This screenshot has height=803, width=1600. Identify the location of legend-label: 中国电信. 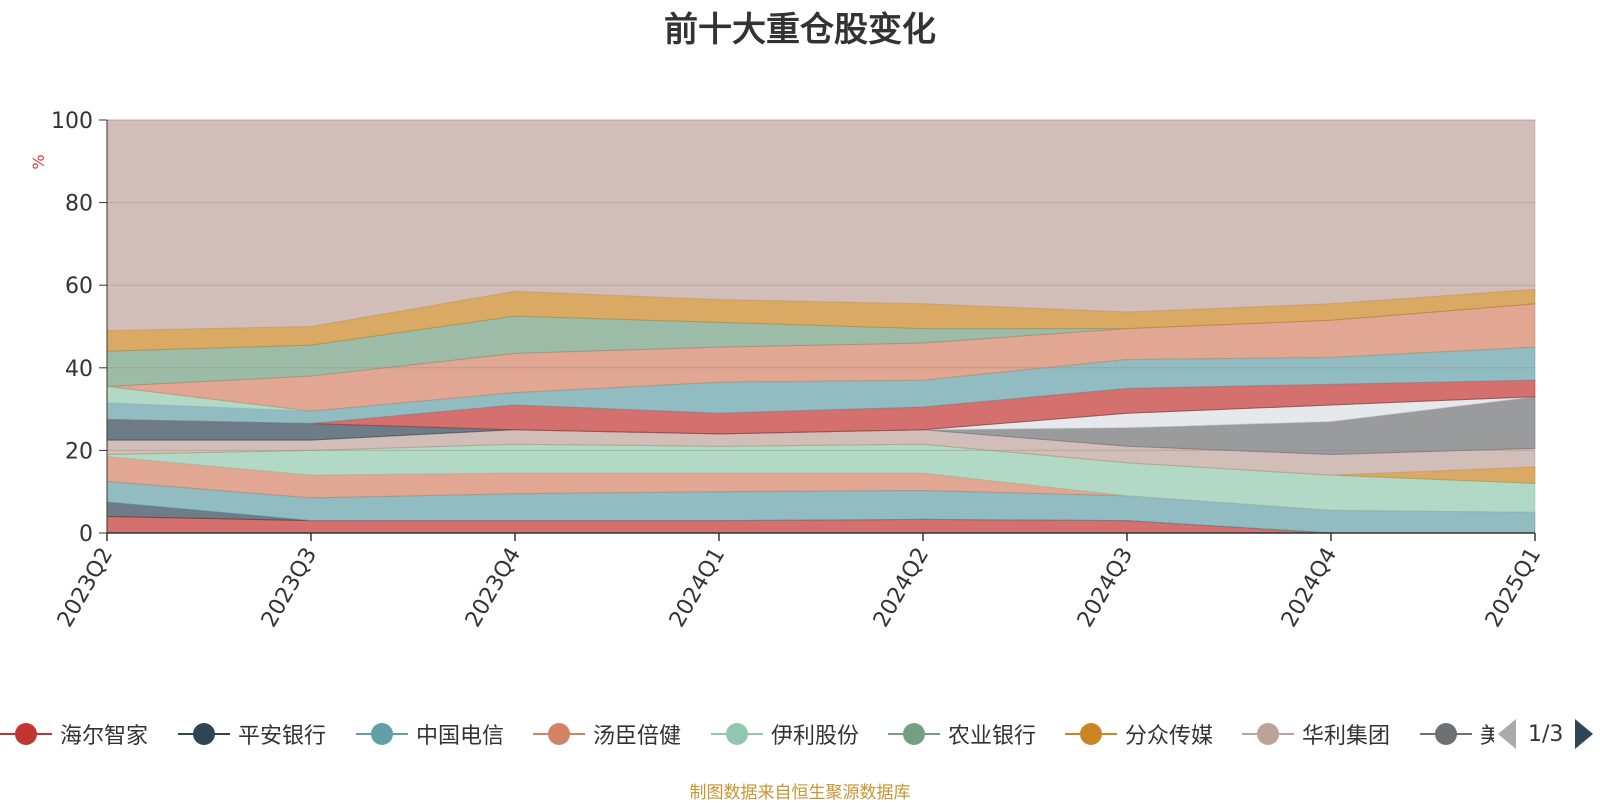
(460, 736).